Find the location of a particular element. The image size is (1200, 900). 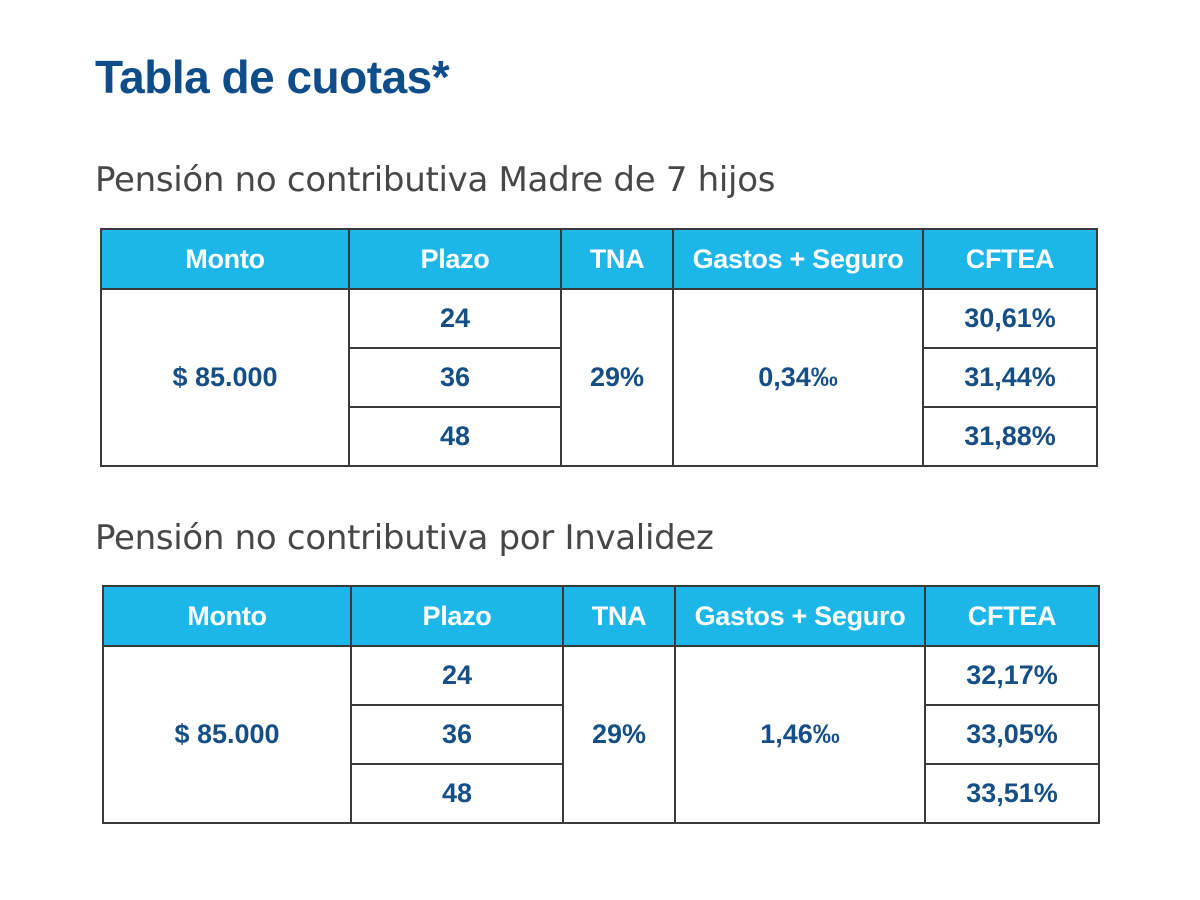

cftea-cell: 32,17% is located at coordinates (1012, 675).